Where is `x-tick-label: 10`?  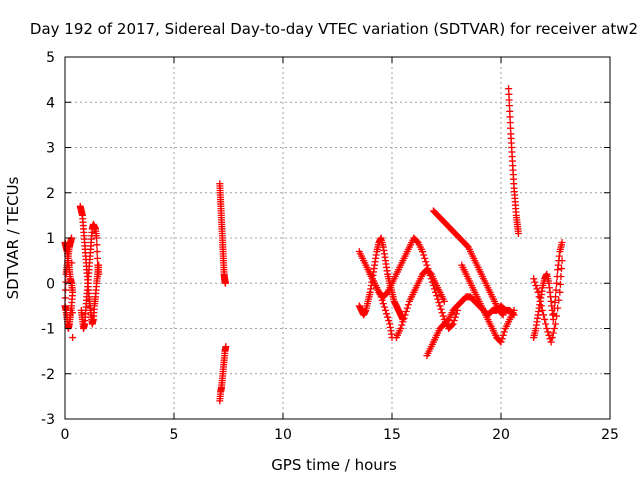
x-tick-label: 10 is located at coordinates (283, 435).